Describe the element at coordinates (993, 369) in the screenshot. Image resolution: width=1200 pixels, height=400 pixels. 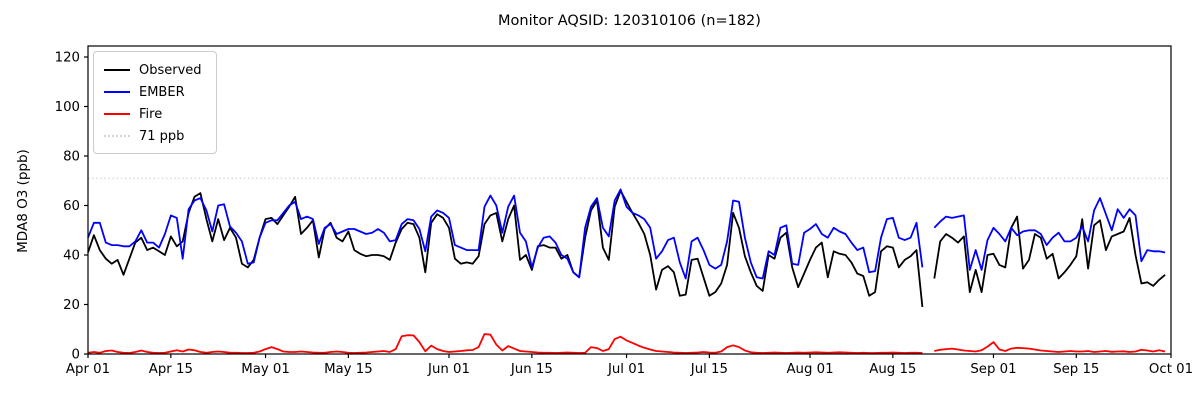
I see `x-tick-label: Sep 01` at that location.